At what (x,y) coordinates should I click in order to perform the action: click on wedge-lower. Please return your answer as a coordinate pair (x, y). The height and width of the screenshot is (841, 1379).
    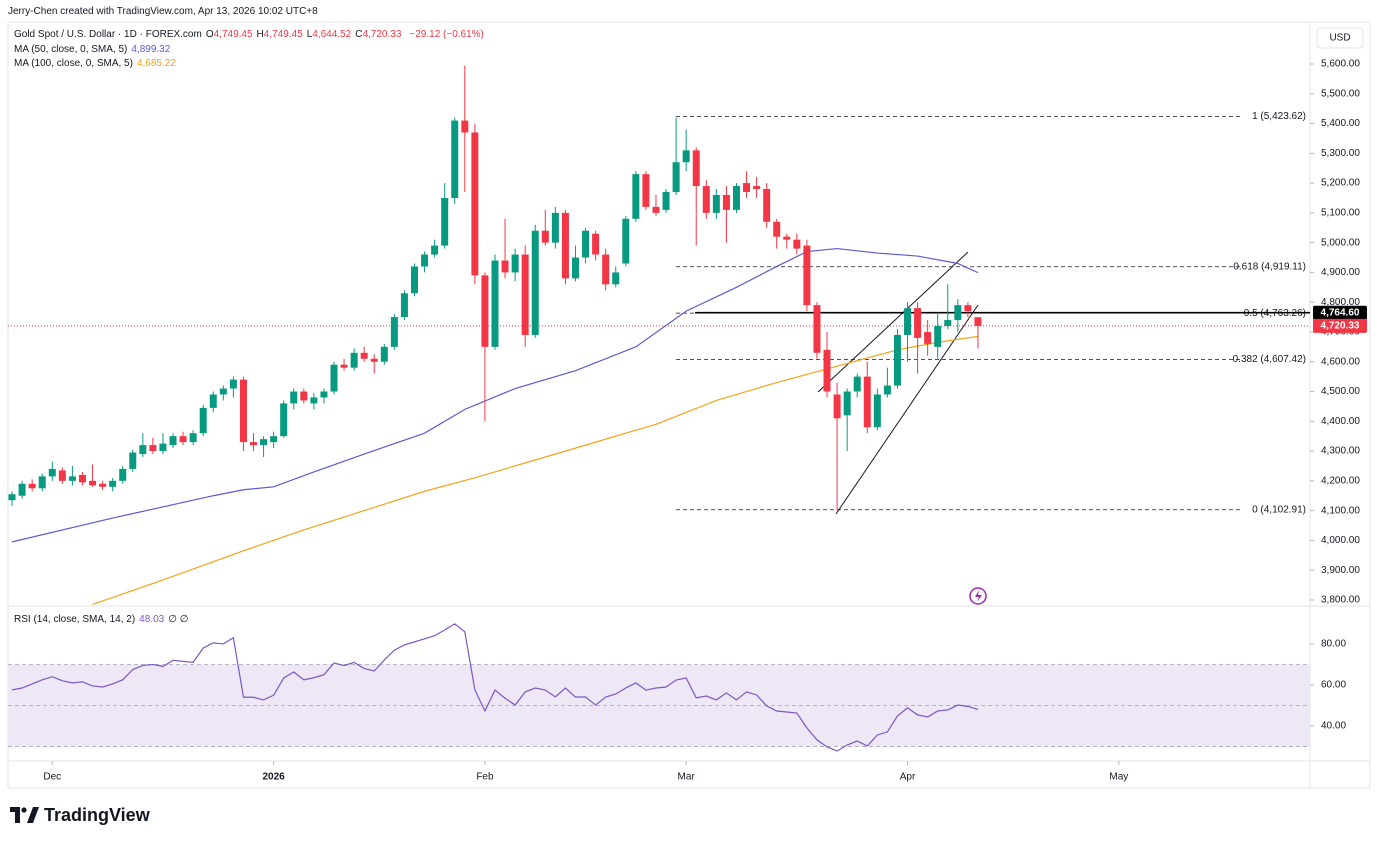
    Looking at the image, I should click on (907, 409).